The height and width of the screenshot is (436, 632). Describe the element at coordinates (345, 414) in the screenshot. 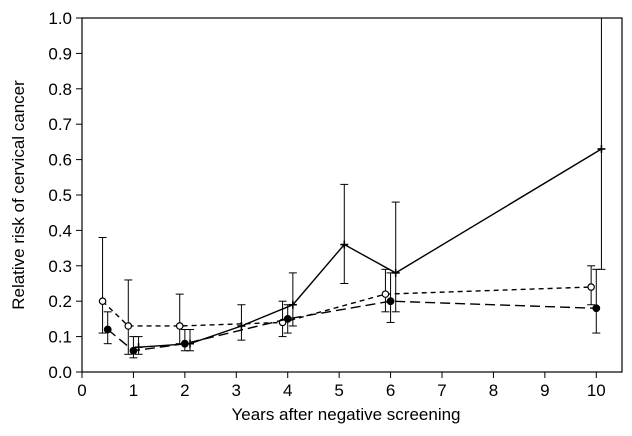

I see `x-axis-label: Years after negative screening` at that location.